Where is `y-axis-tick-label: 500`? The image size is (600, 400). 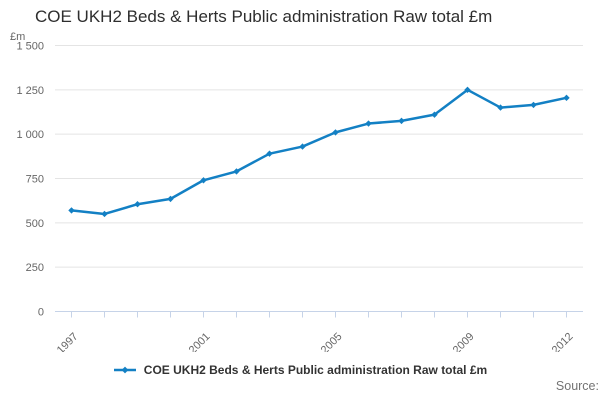
y-axis-tick-label: 500 is located at coordinates (35, 224).